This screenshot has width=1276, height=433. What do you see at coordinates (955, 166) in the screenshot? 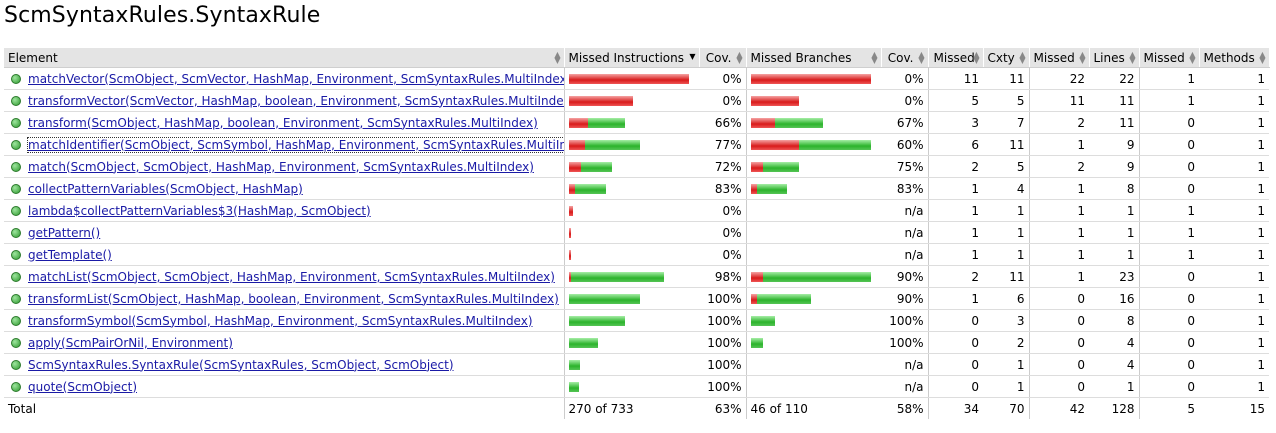
I see `missed-complexity: 2` at bounding box center [955, 166].